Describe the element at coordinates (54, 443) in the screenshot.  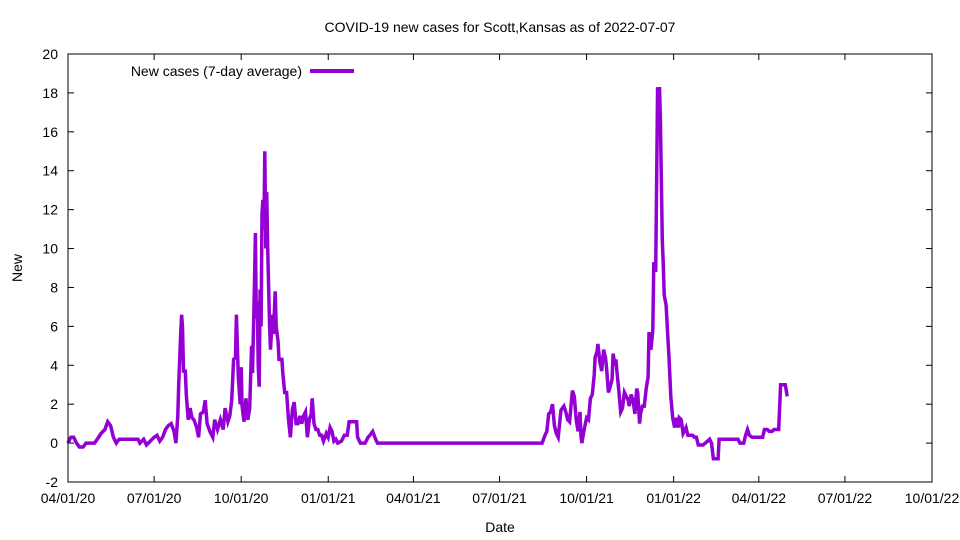
I see `y-tick-label: 0` at that location.